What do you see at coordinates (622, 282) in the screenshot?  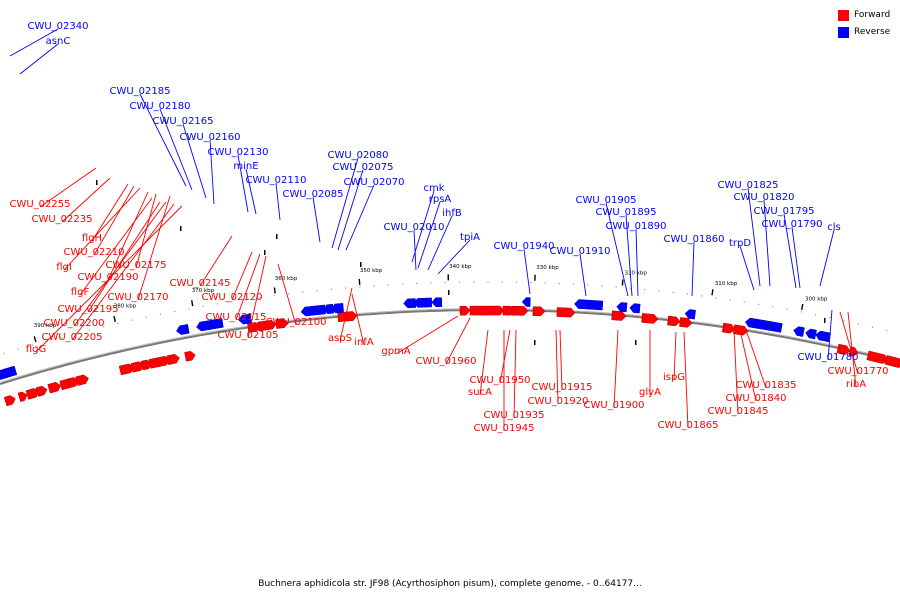 I see `tick-mark` at bounding box center [622, 282].